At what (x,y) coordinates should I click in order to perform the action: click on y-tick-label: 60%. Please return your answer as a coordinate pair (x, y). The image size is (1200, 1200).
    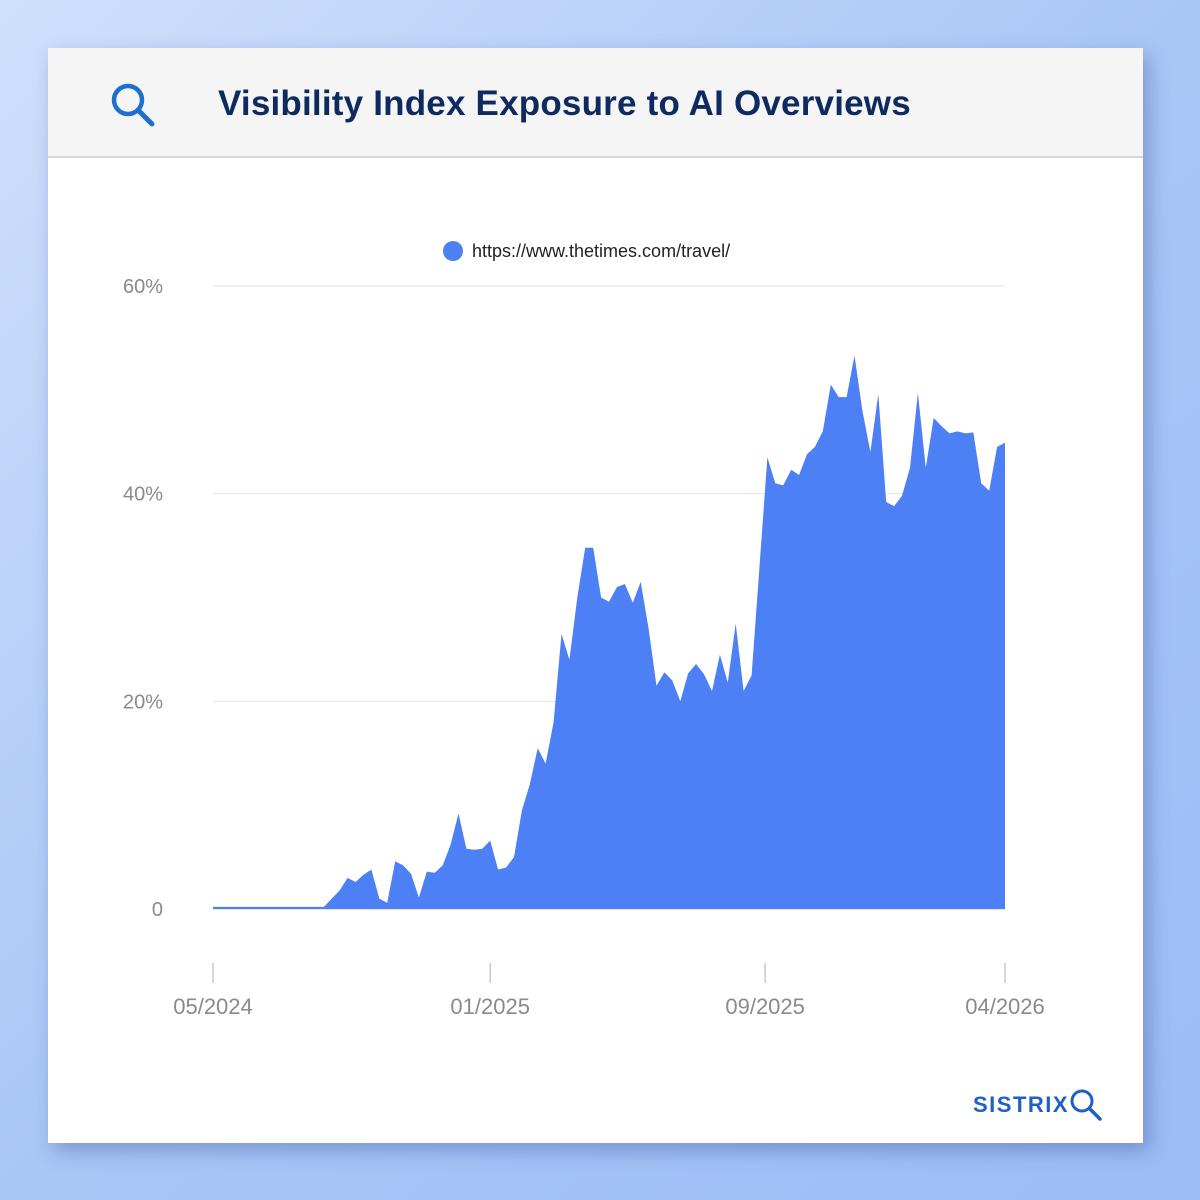
    Looking at the image, I should click on (143, 287).